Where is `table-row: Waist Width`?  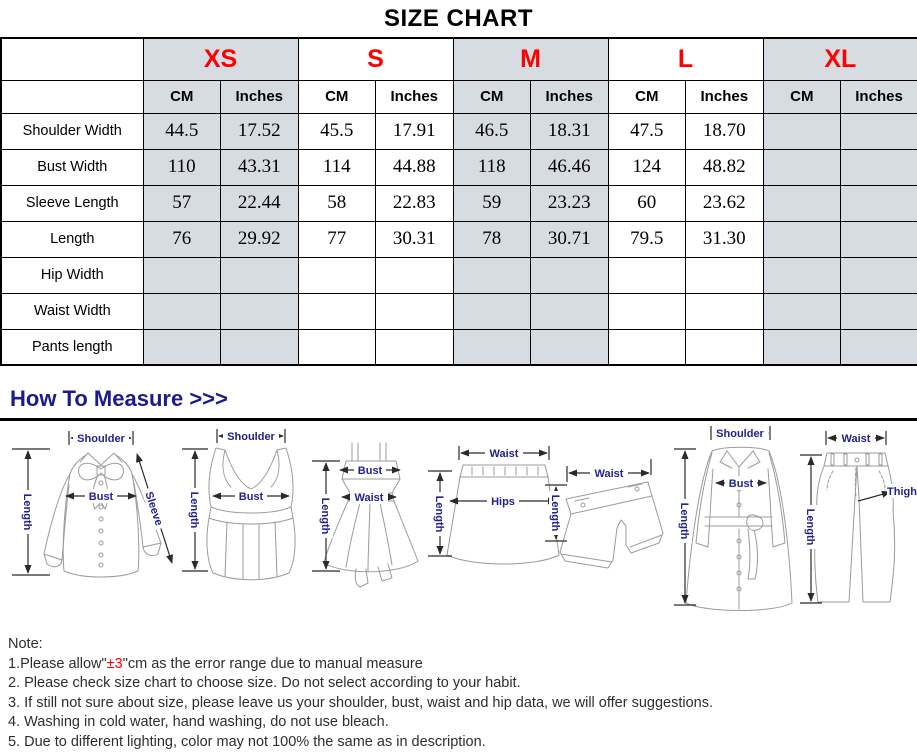
table-row: Waist Width is located at coordinates (458, 311).